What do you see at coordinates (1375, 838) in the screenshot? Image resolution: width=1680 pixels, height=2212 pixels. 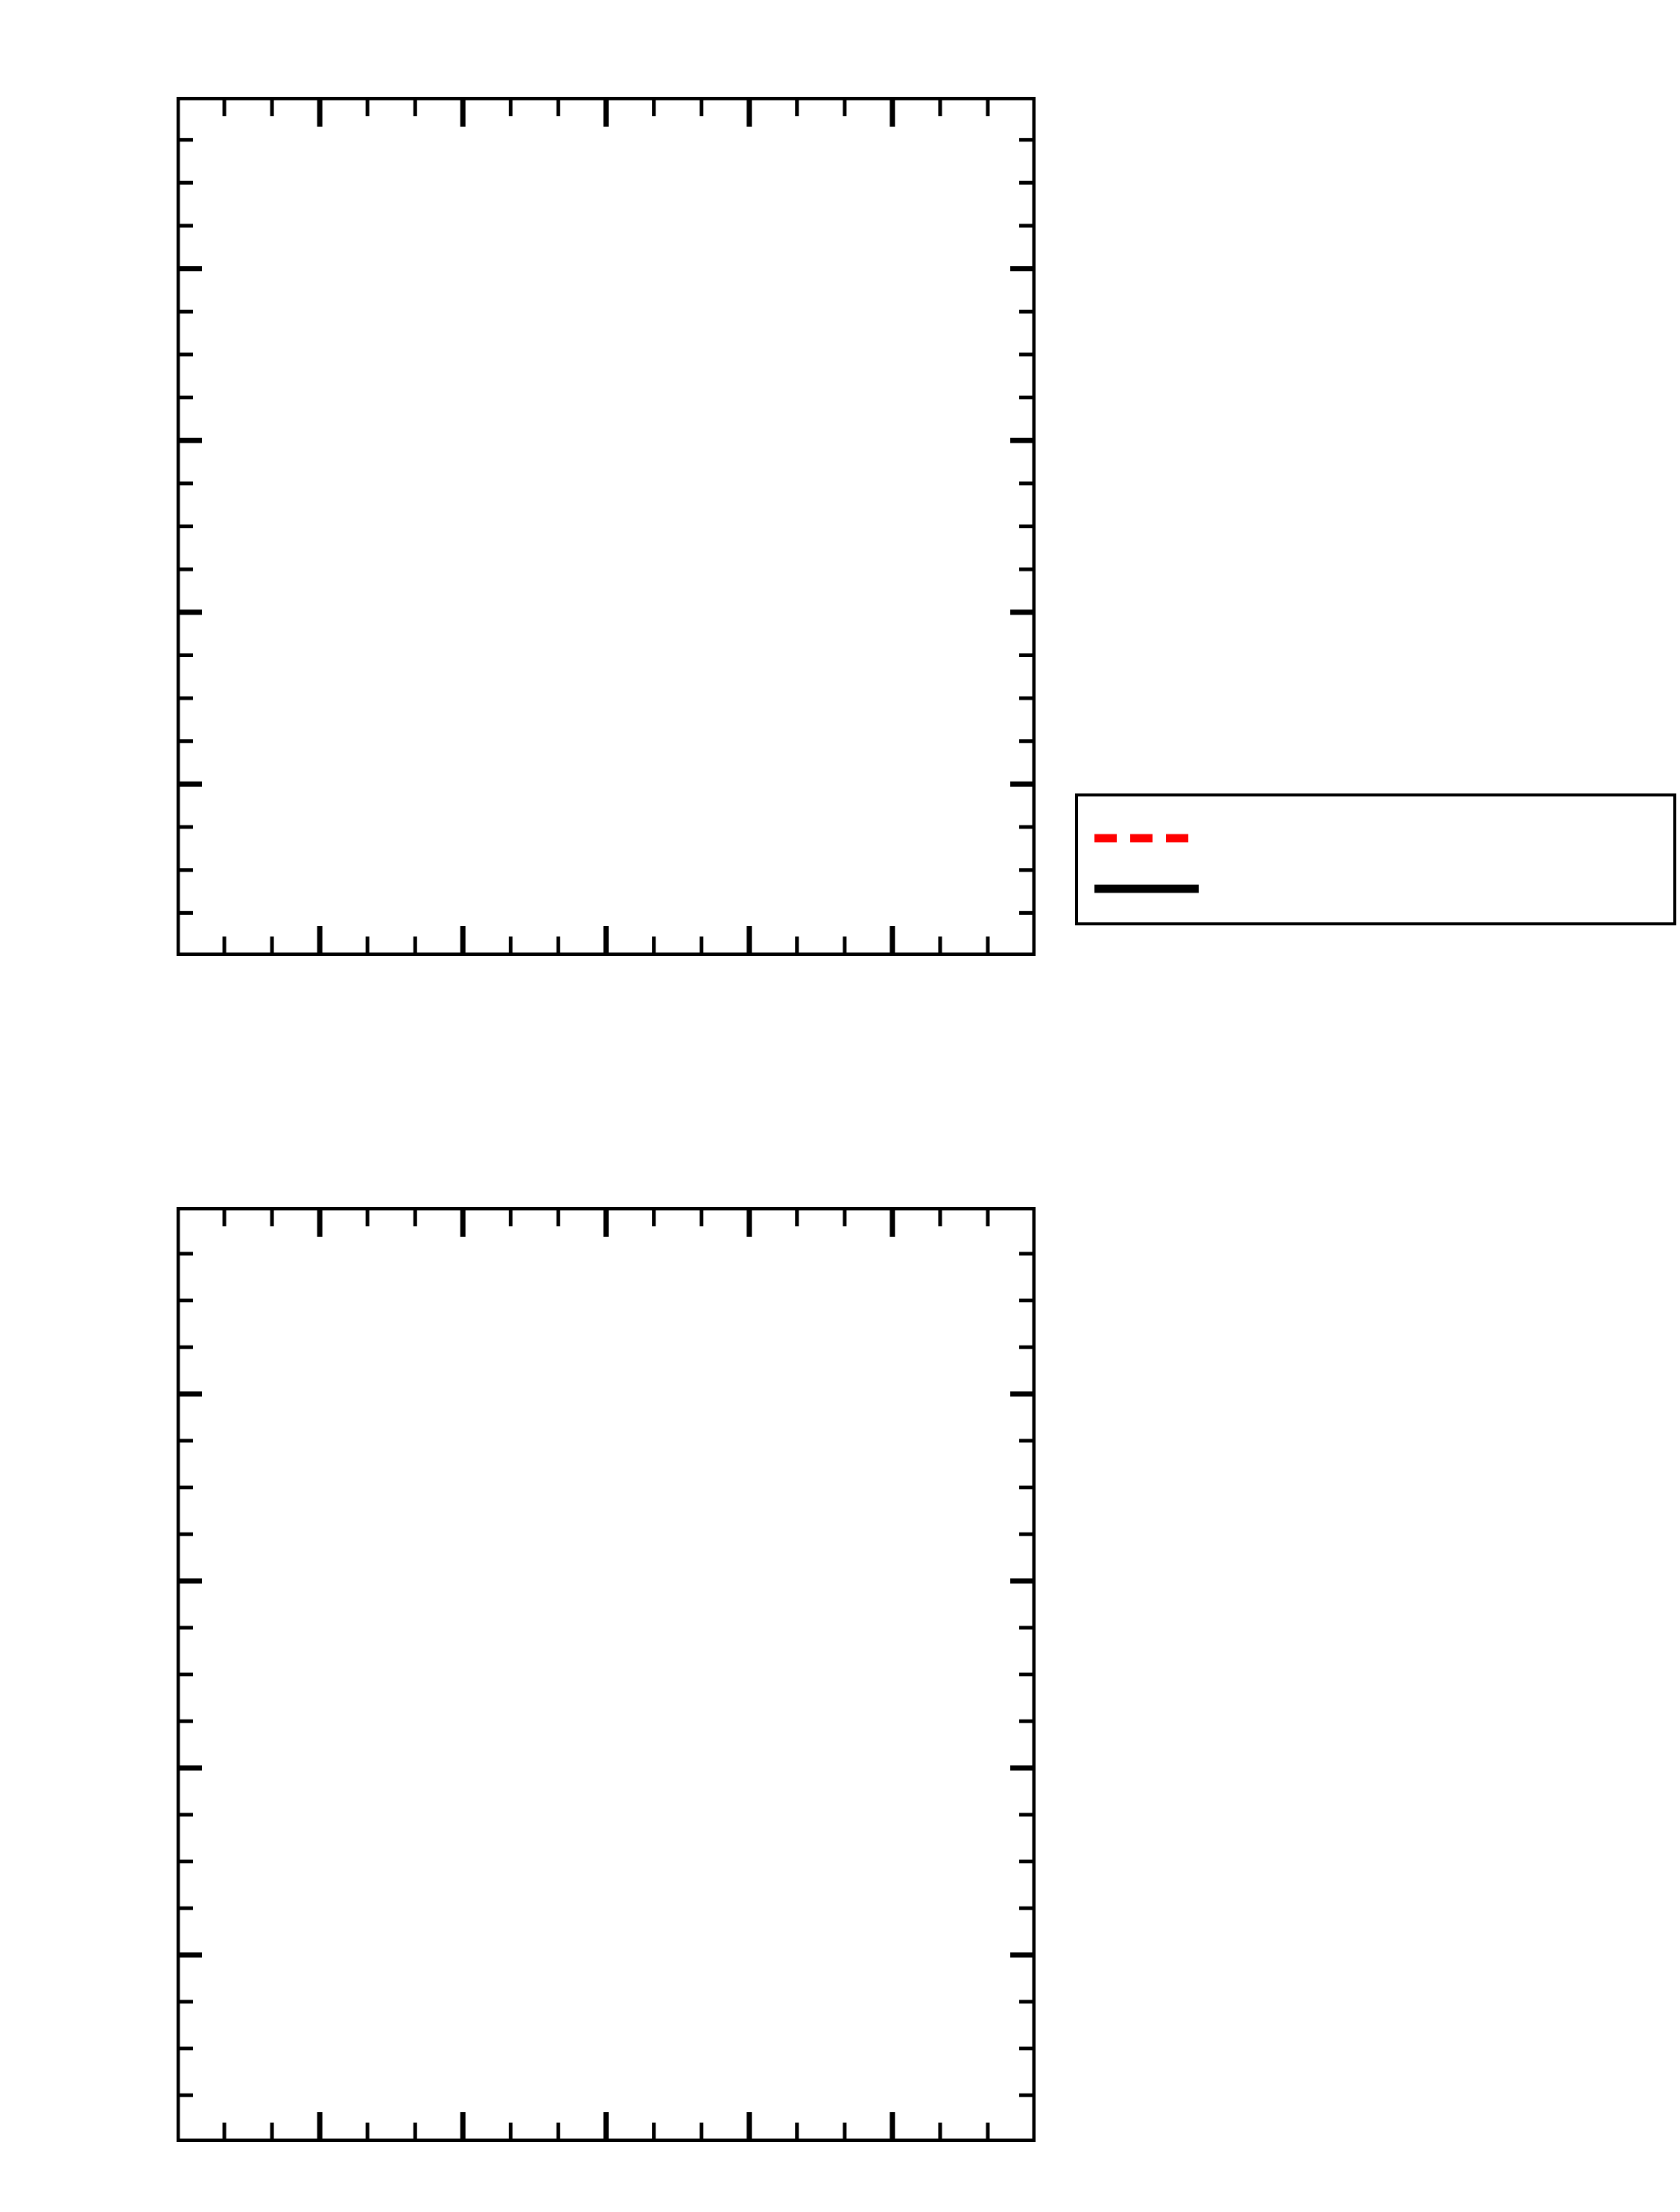 I see `legend-item-fhist` at bounding box center [1375, 838].